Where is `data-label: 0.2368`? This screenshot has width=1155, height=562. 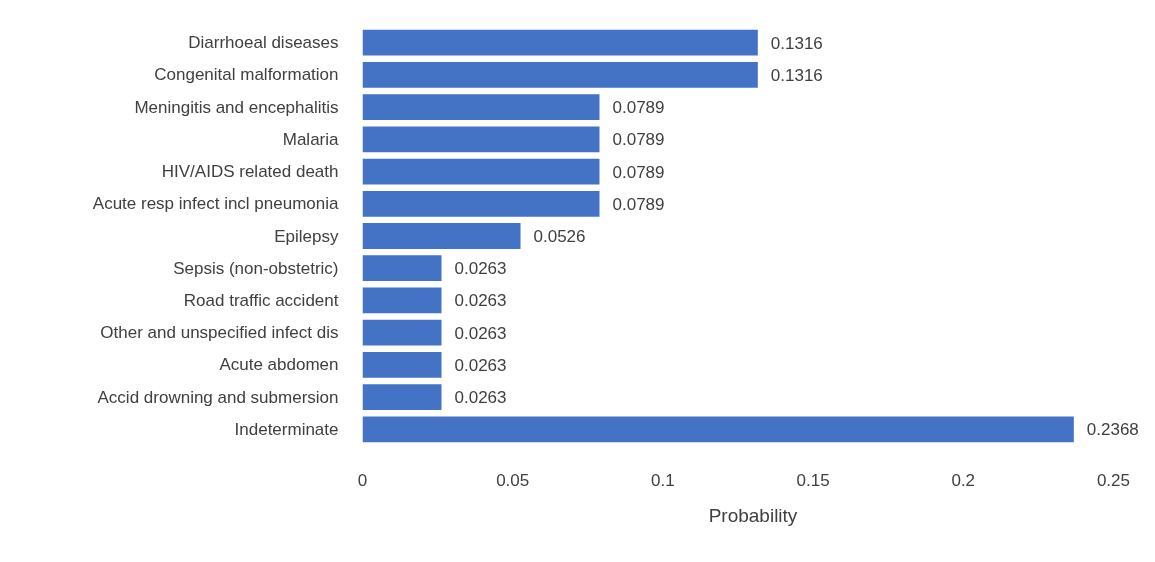
data-label: 0.2368 is located at coordinates (1112, 430).